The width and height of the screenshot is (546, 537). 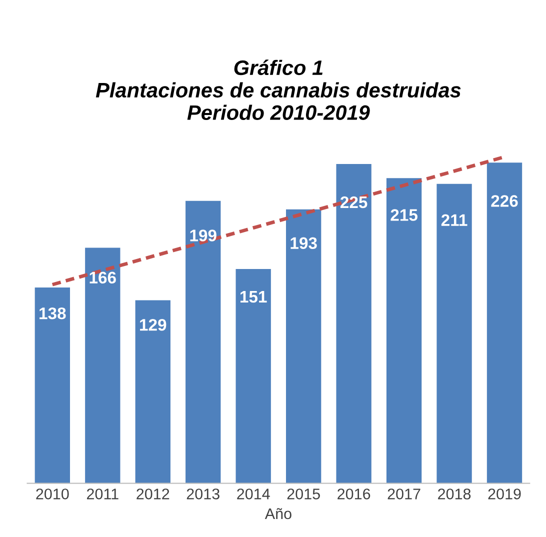 I want to click on x-tick-label: 2013, so click(x=203, y=494).